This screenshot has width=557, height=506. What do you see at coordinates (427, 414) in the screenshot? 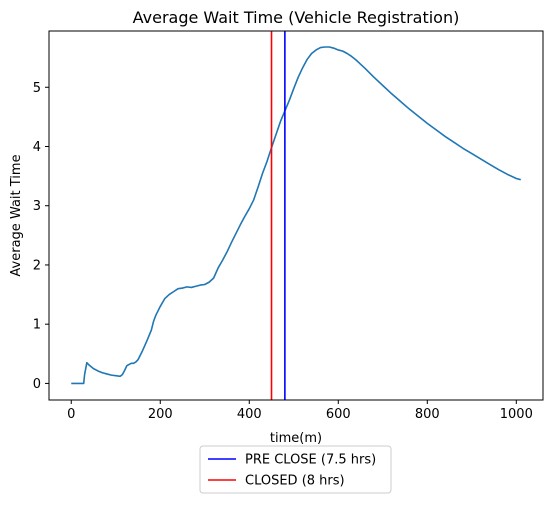
I see `x-tick-label: 800` at bounding box center [427, 414].